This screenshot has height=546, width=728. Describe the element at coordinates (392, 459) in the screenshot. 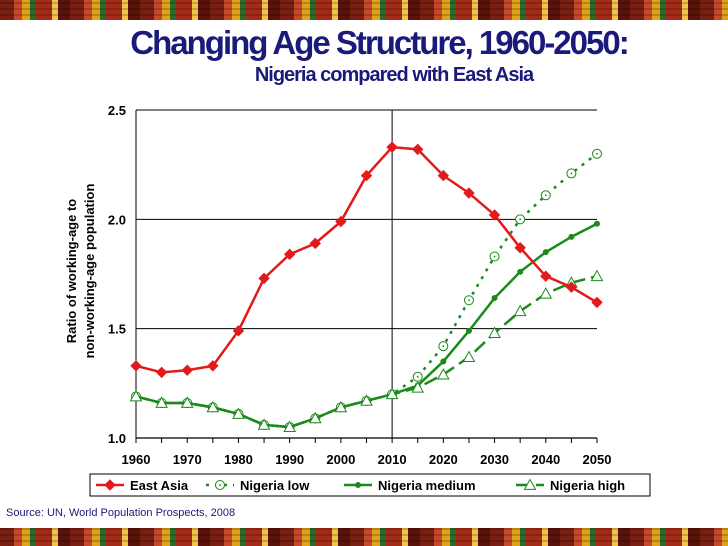

I see `x-tick-label: 2010` at that location.